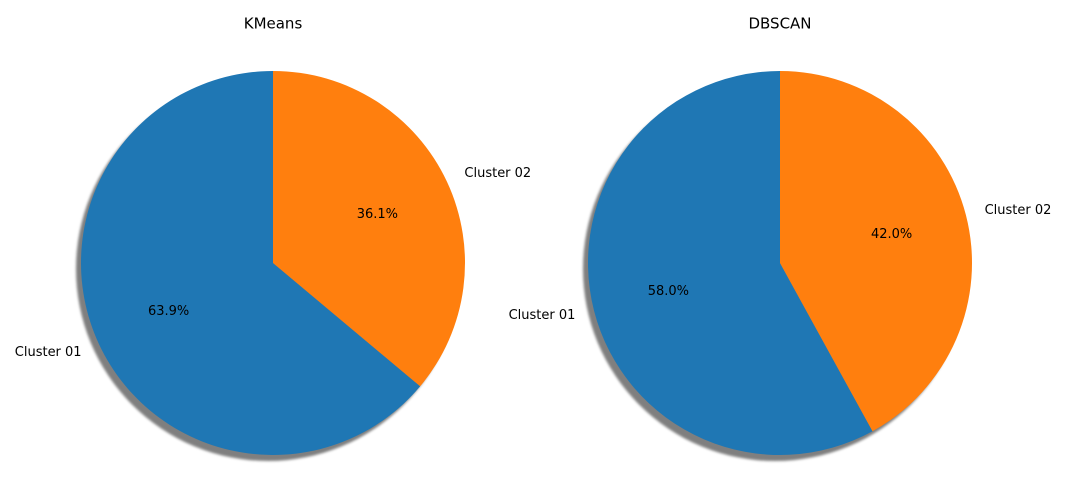 The image size is (1065, 504). What do you see at coordinates (168, 311) in the screenshot?
I see `slice-percentage-label: 63.9%` at bounding box center [168, 311].